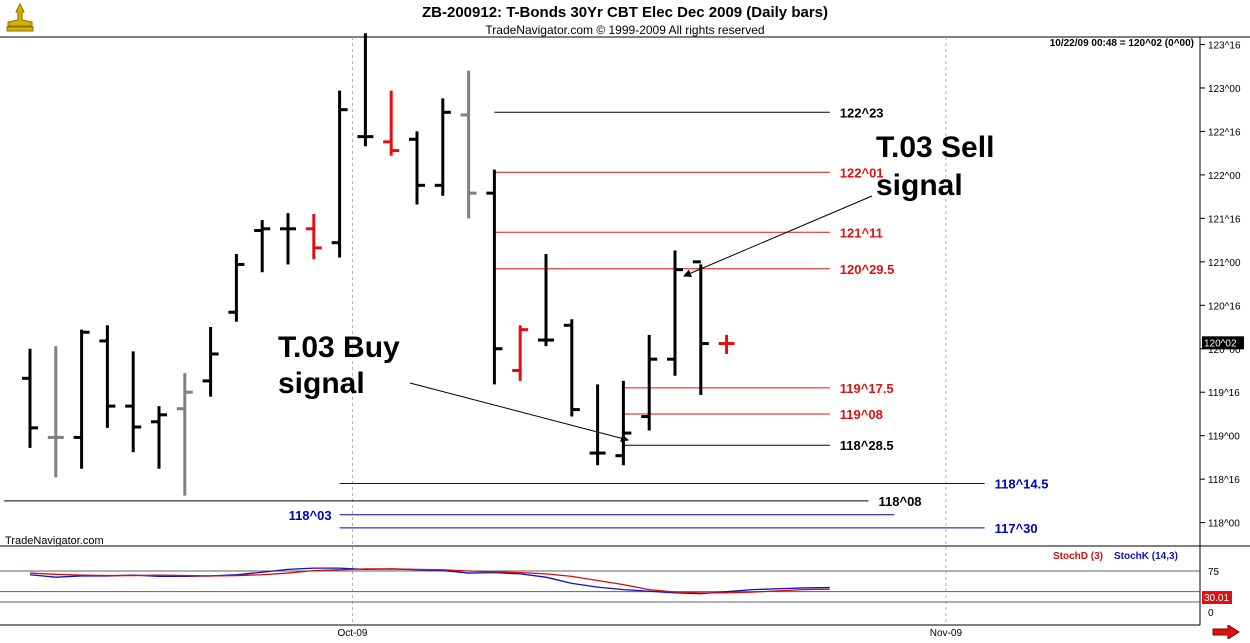  Describe the element at coordinates (861, 414) in the screenshot. I see `level-label: 119^08` at that location.